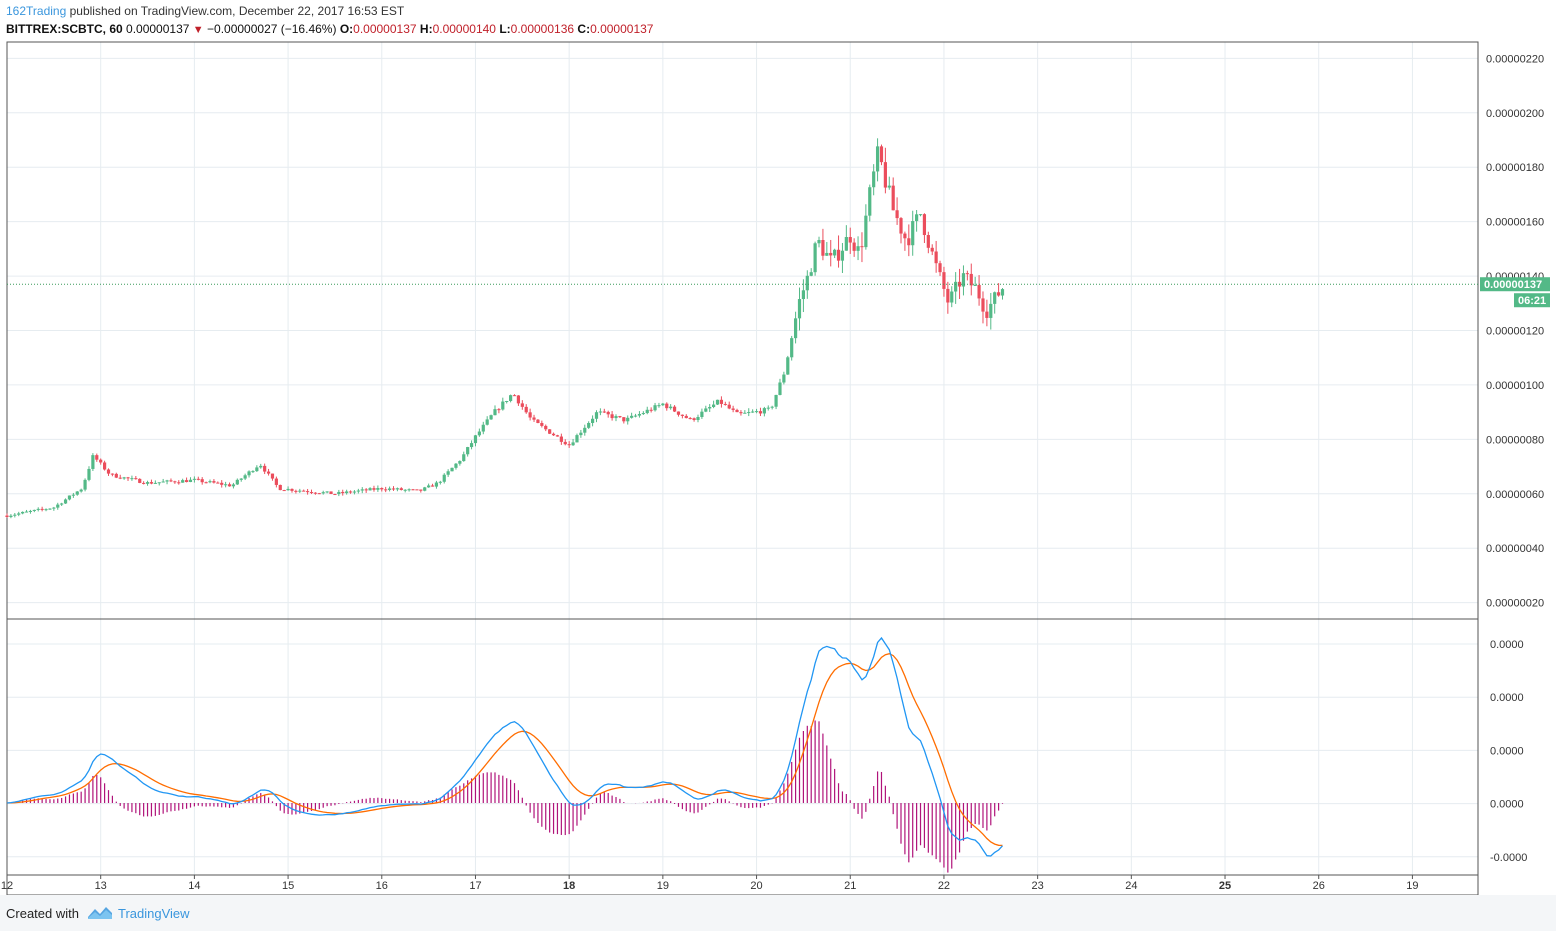 The image size is (1556, 931). I want to click on high-value: 0.00000140, so click(464, 29).